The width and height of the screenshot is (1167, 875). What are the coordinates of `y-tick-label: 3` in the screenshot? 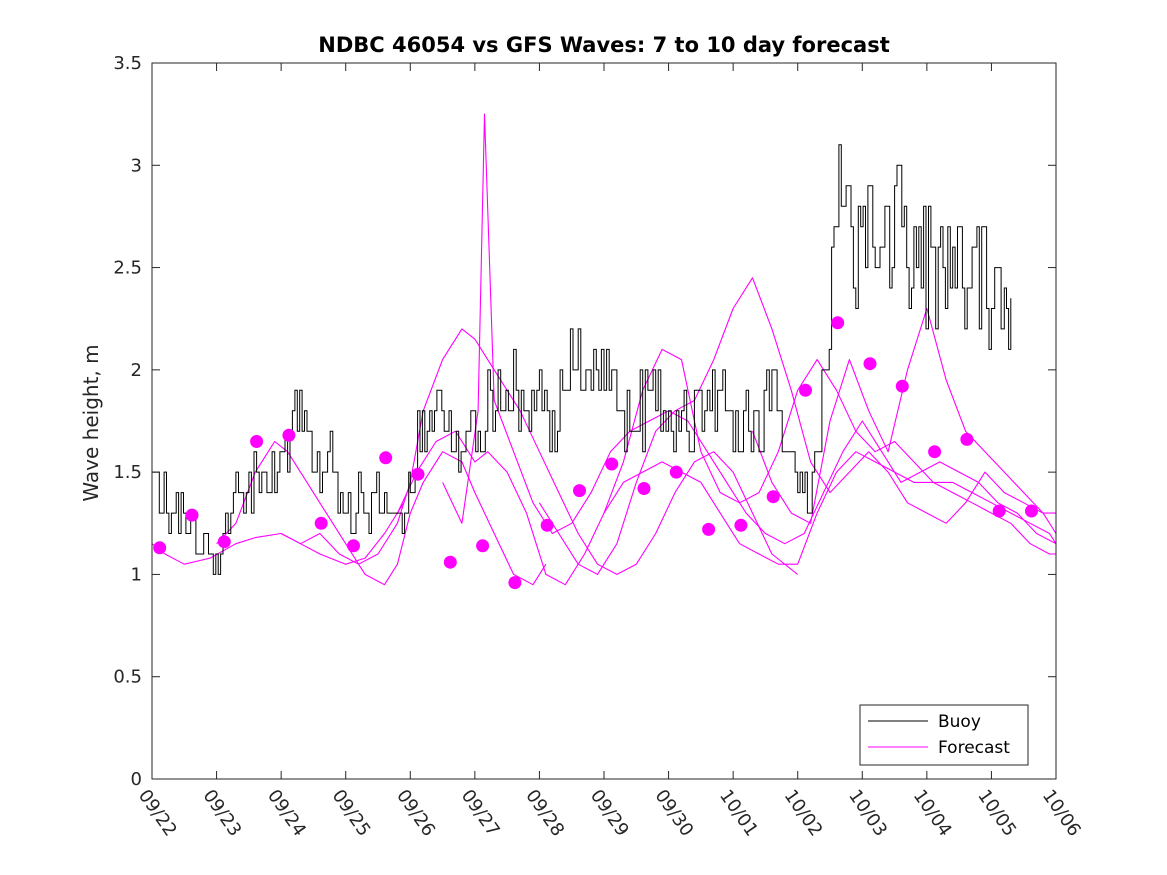 It's located at (136, 165).